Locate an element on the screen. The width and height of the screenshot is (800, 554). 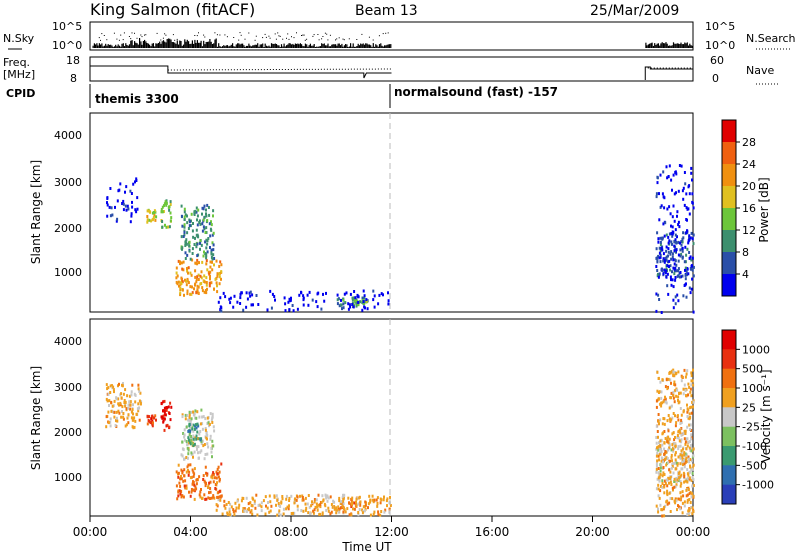
power-ytick-3000: 3000 is located at coordinates (68, 182).